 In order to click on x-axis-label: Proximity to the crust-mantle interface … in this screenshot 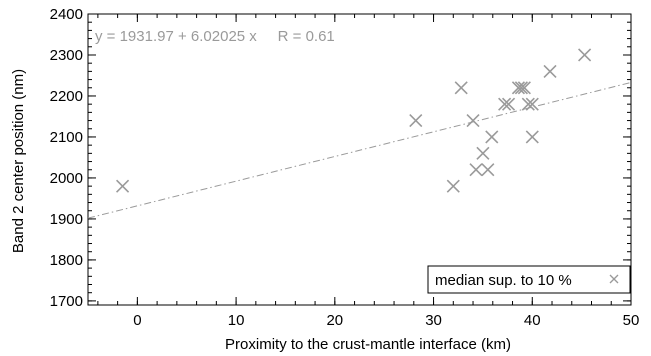, I will do `click(368, 344)`.